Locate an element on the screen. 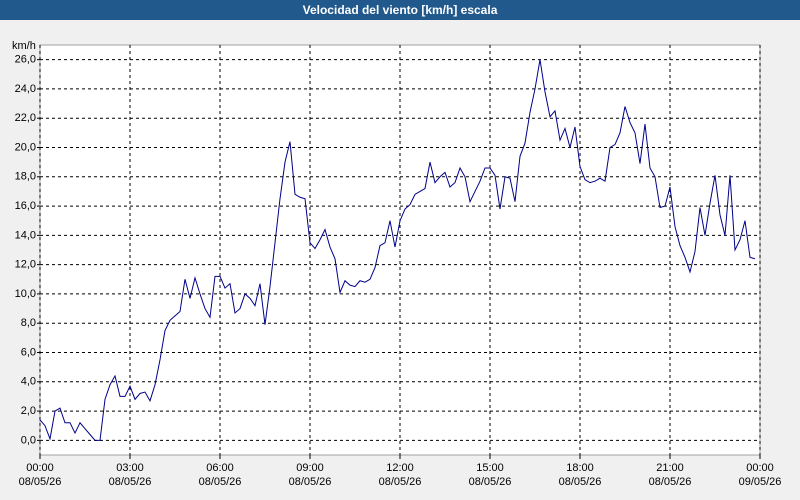  y-tick-label: 12,0 is located at coordinates (25, 265).